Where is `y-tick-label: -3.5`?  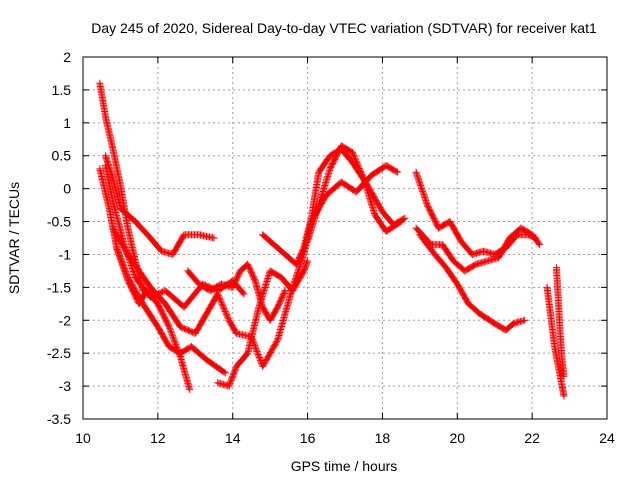 y-tick-label: -3.5 is located at coordinates (59, 419).